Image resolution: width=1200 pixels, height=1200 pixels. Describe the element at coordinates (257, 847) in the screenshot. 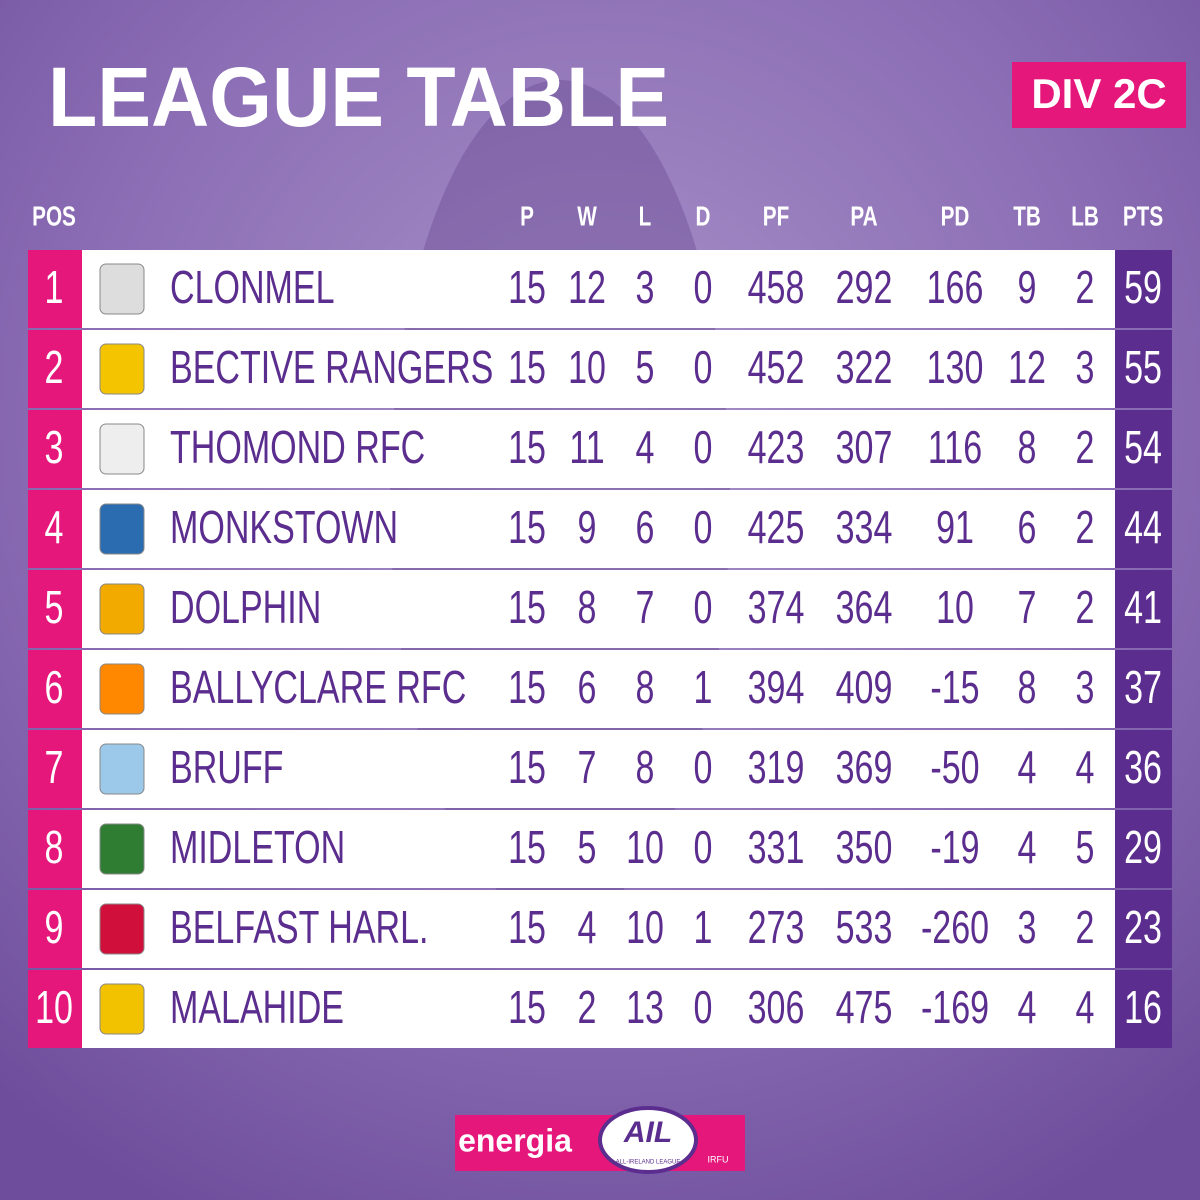

I see `team-name: MIDLETON` at that location.